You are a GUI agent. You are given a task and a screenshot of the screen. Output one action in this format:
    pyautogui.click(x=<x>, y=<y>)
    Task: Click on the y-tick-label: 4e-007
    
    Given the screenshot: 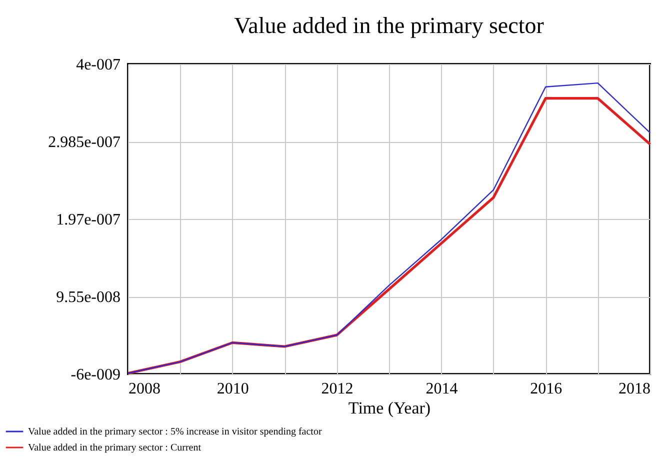 What is the action you would take?
    pyautogui.click(x=98, y=65)
    